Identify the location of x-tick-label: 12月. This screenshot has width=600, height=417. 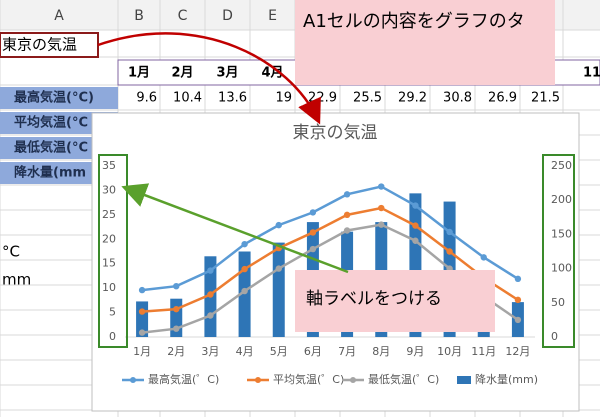
(517, 351).